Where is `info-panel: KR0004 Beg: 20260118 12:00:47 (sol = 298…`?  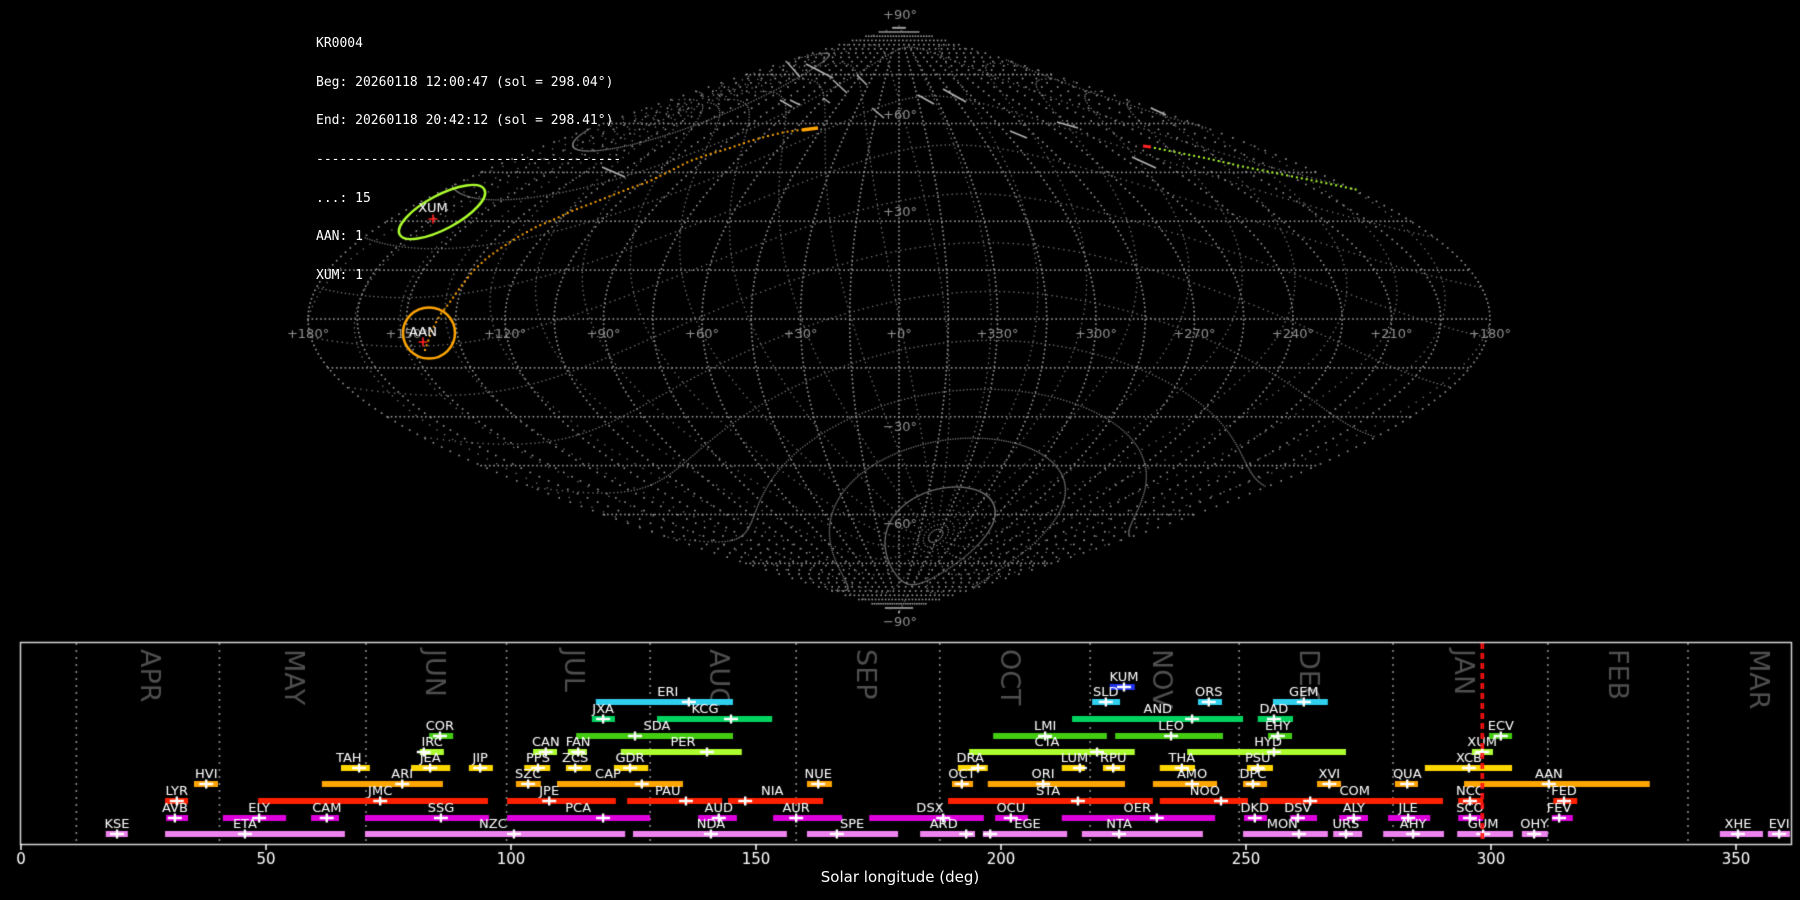 info-panel: KR0004 Beg: 20260118 12:00:47 (sol = 298… is located at coordinates (468, 160).